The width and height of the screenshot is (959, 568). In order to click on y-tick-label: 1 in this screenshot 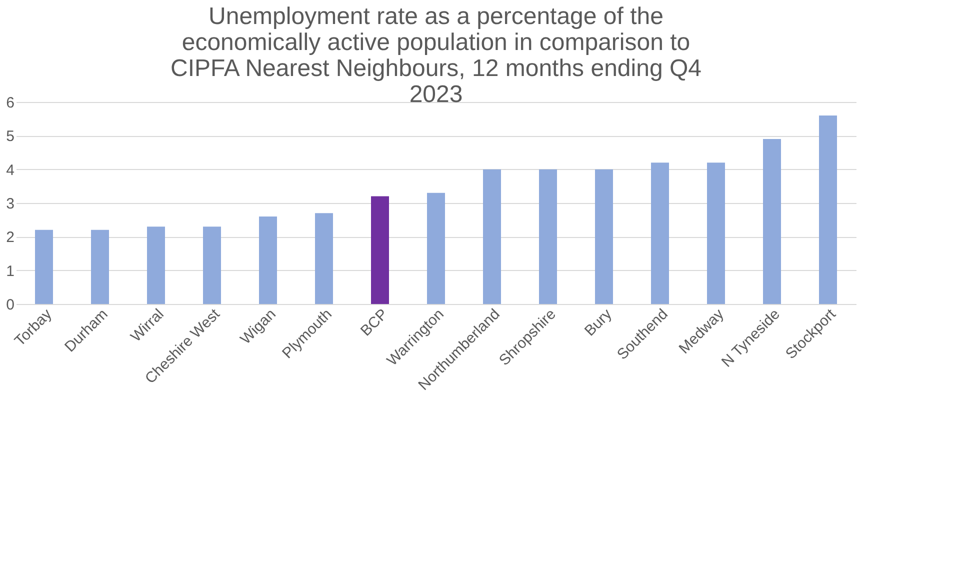, I will do `click(10, 271)`.